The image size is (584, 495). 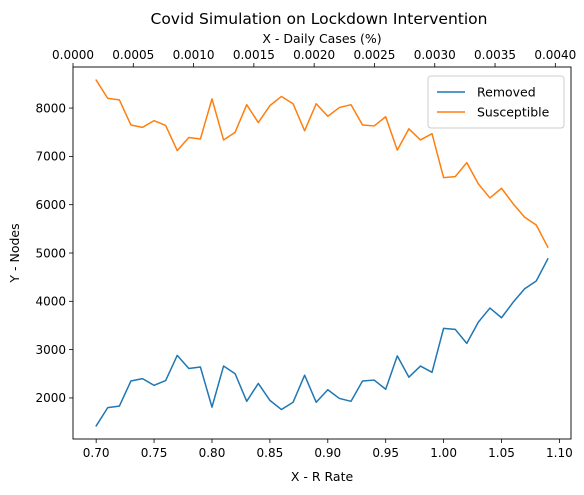 What do you see at coordinates (555, 55) in the screenshot?
I see `x2-tick-label: 0.0040` at bounding box center [555, 55].